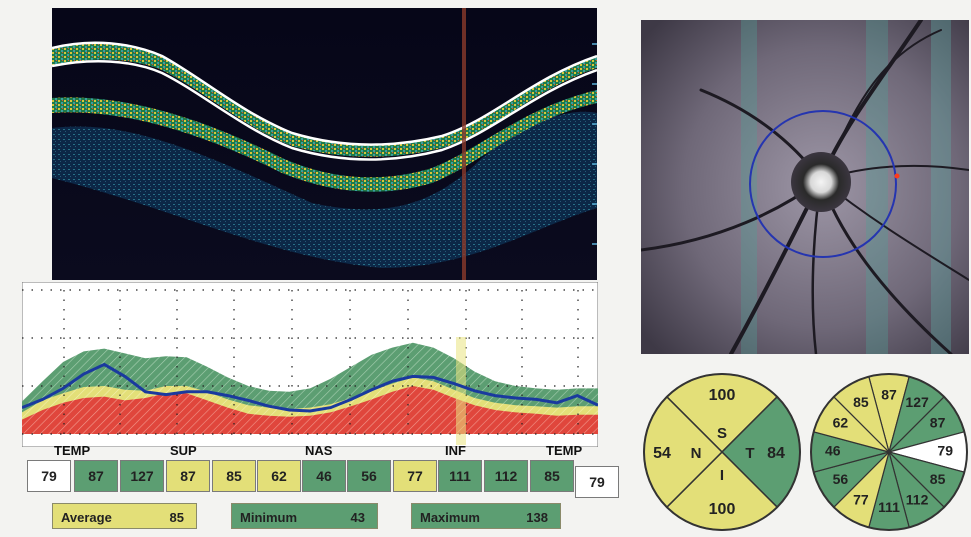 Image resolution: width=971 pixels, height=537 pixels. I want to click on average-box: Average 85, so click(124, 516).